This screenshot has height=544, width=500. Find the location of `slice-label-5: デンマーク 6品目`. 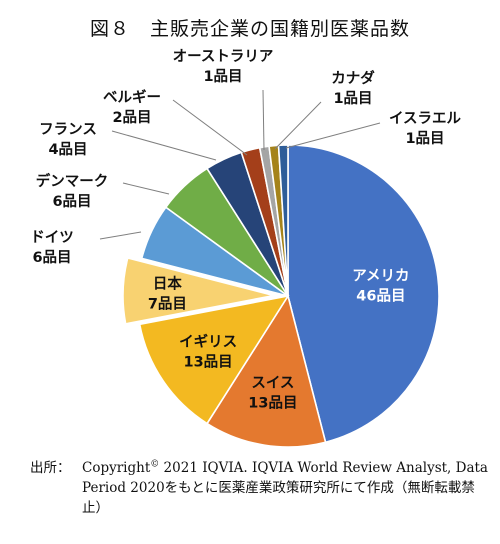

slice-label-5: デンマーク 6品目 is located at coordinates (72, 191).